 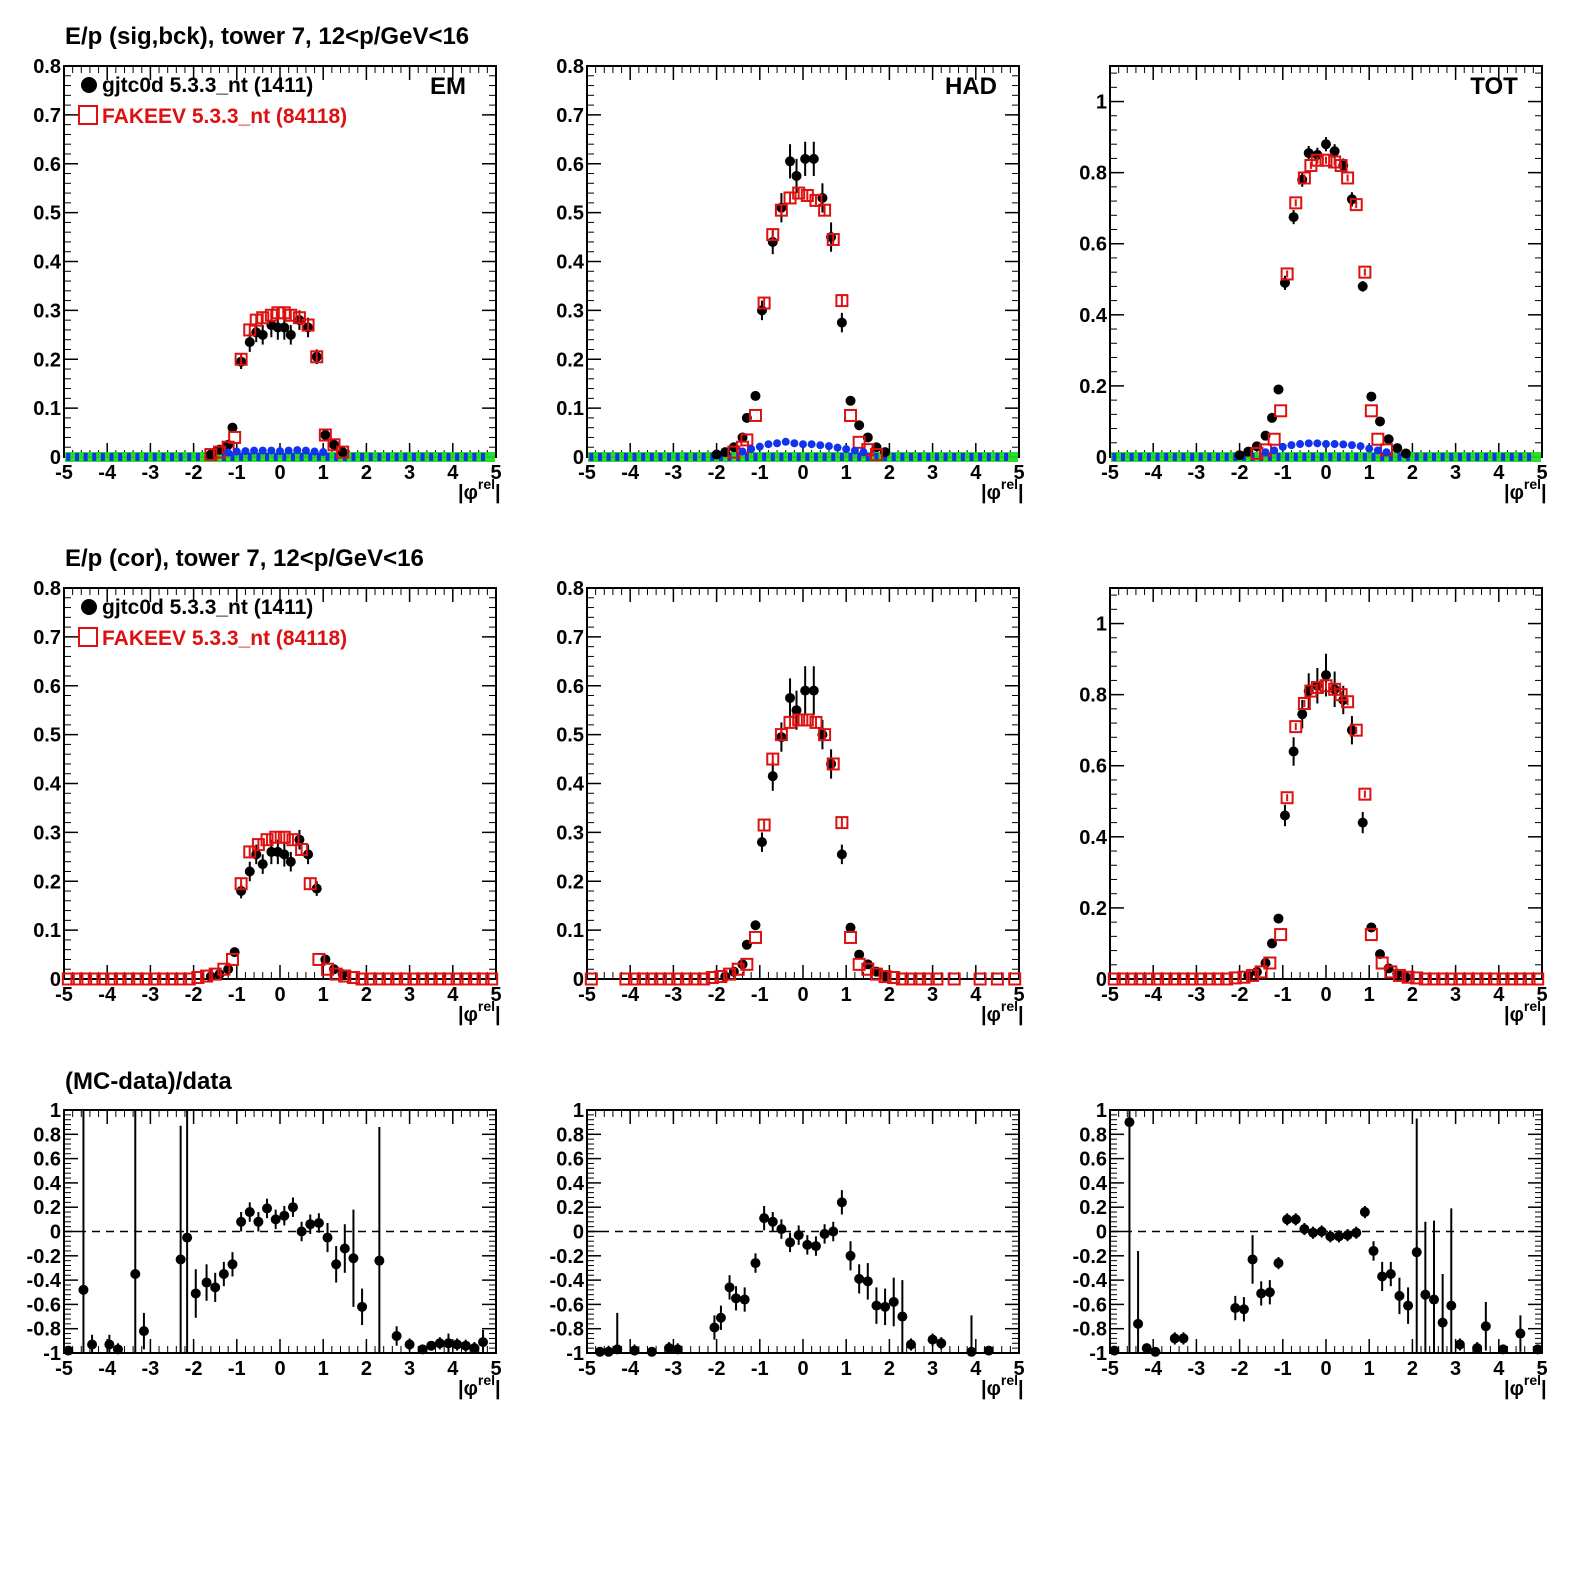 What do you see at coordinates (55, 1233) in the screenshot?
I see `y-tick-label: 0` at bounding box center [55, 1233].